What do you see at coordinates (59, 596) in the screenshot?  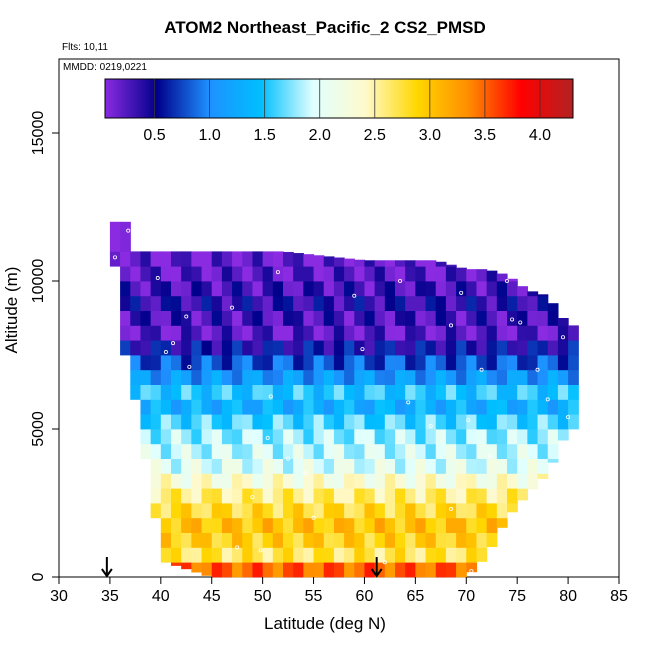 I see `x-tick-label: 30` at bounding box center [59, 596].